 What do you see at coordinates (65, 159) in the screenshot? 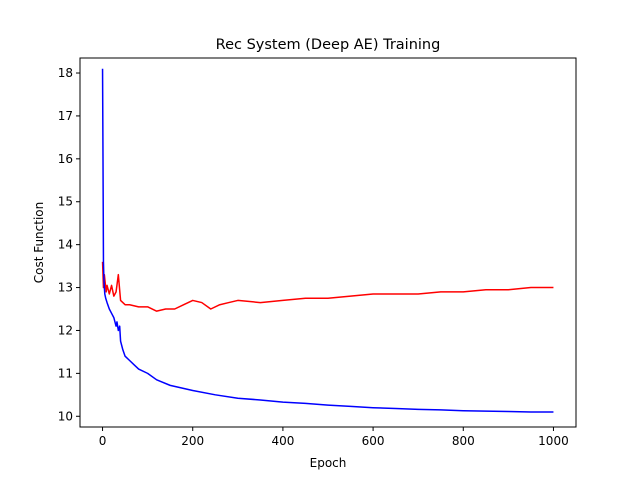
I see `y-tick-label: 16` at bounding box center [65, 159].